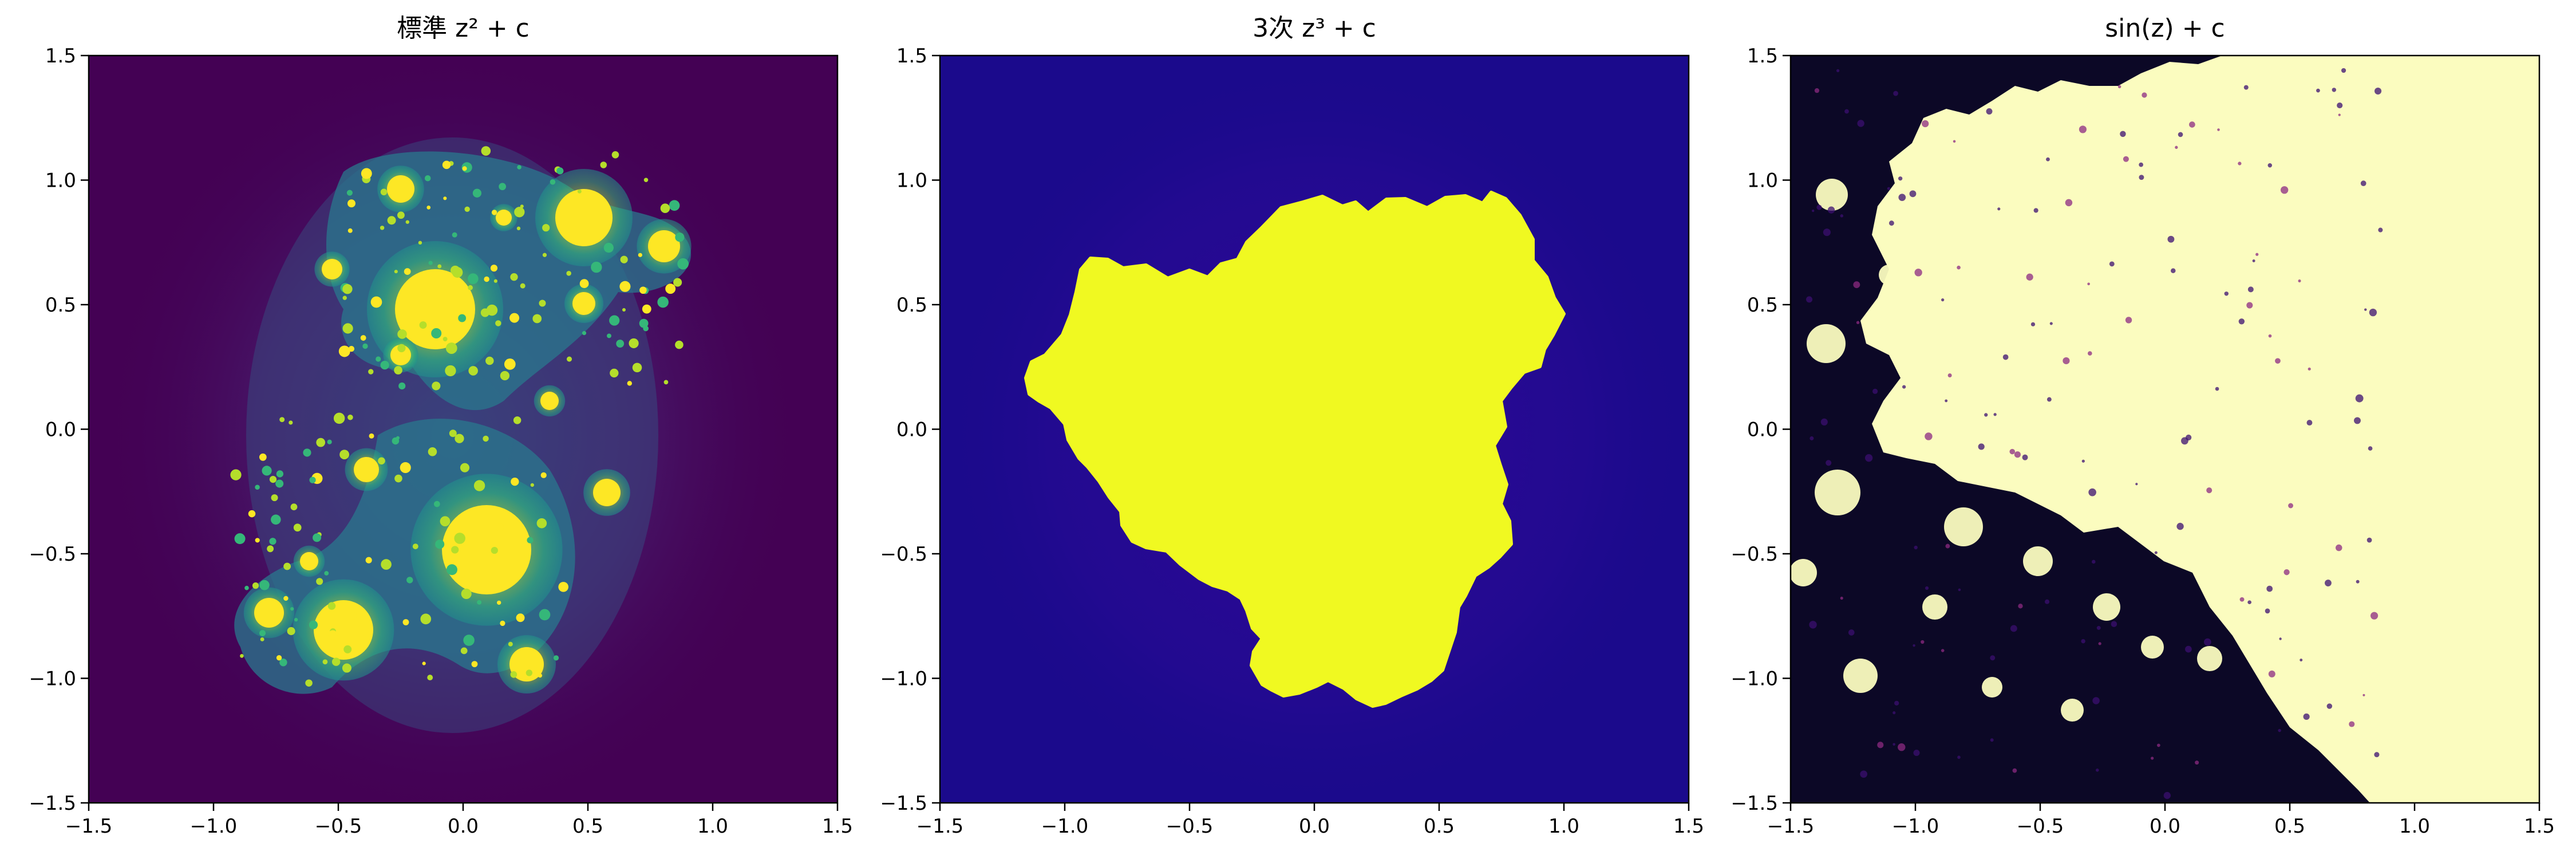 Image resolution: width=2576 pixels, height=859 pixels. What do you see at coordinates (2539, 826) in the screenshot?
I see `x-tick-label: 1.5` at bounding box center [2539, 826].